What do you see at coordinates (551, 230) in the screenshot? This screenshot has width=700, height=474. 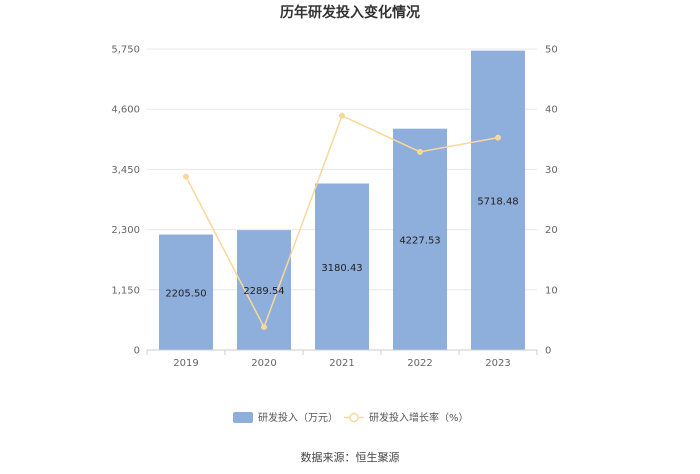 I see `right-y-tick-label: 20` at bounding box center [551, 230].